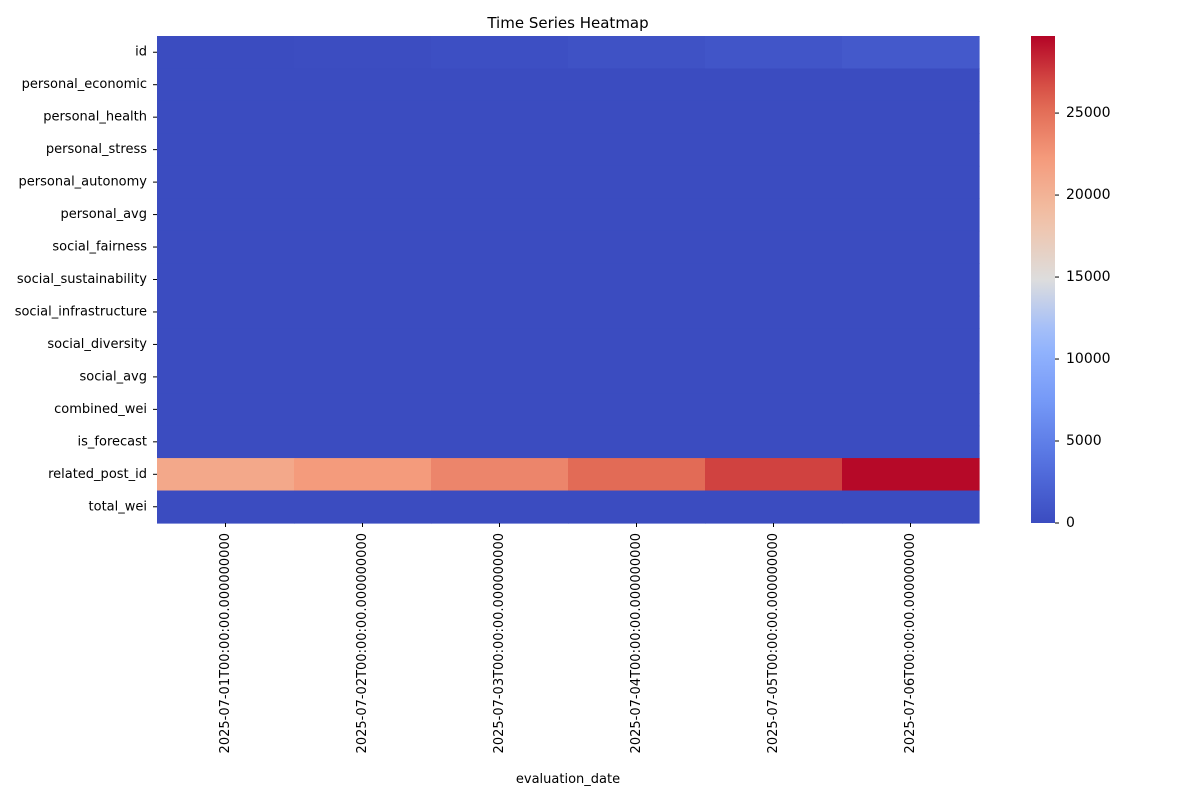 The image size is (1200, 804). I want to click on colorbar-tick-label: 0, so click(1070, 523).